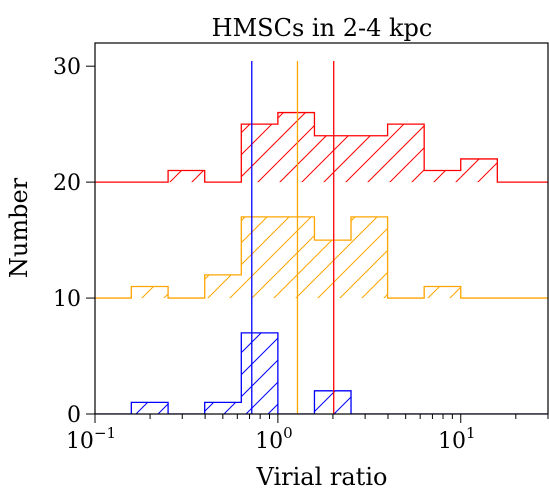 The image size is (549, 495). What do you see at coordinates (19, 227) in the screenshot?
I see `y-axis-label: Number` at bounding box center [19, 227].